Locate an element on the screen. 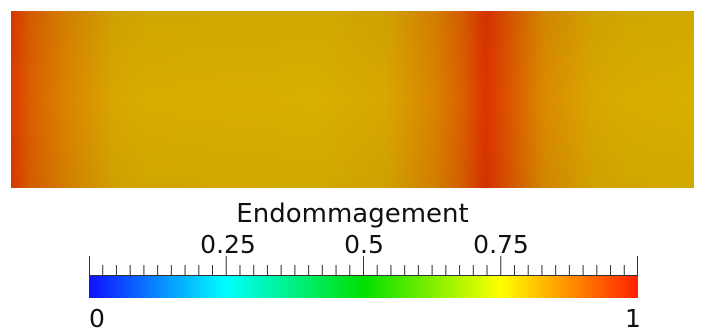  legend-tick-label-0-25: 0.25 is located at coordinates (228, 244).